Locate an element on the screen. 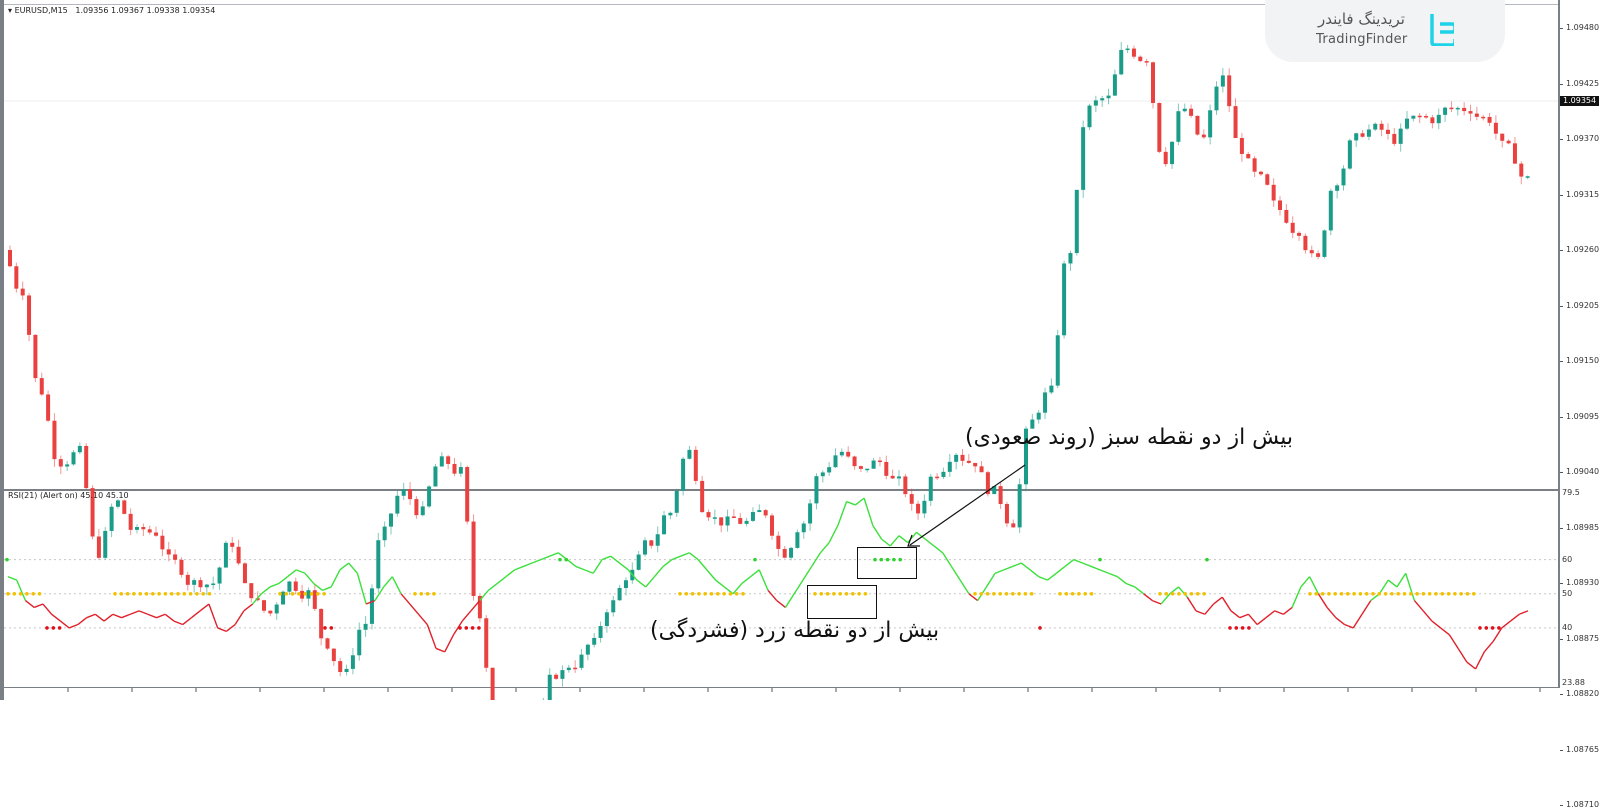  price-axis-label: 1.09150 is located at coordinates (1583, 360).